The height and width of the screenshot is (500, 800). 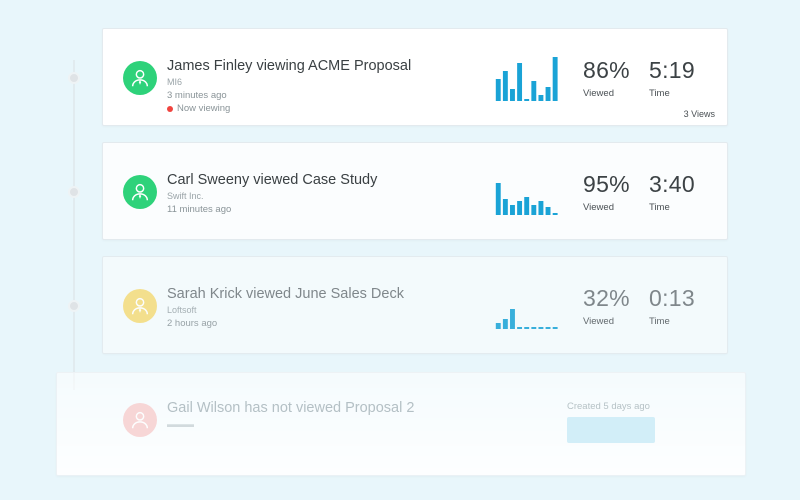 I want to click on viewed-value: 95%, so click(x=606, y=184).